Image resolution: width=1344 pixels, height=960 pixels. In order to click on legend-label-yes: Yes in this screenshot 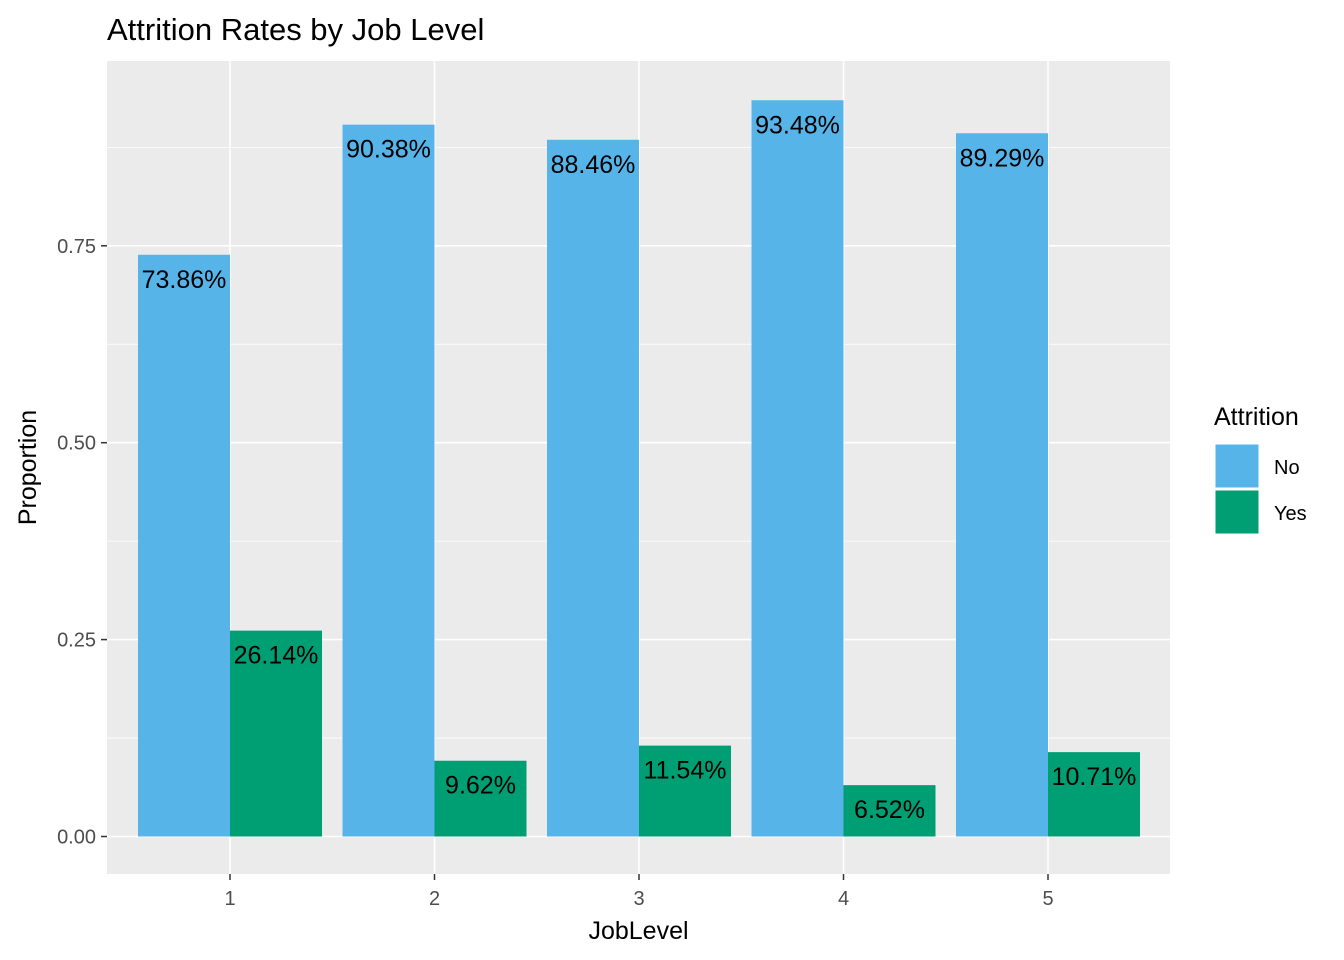, I will do `click(1290, 514)`.